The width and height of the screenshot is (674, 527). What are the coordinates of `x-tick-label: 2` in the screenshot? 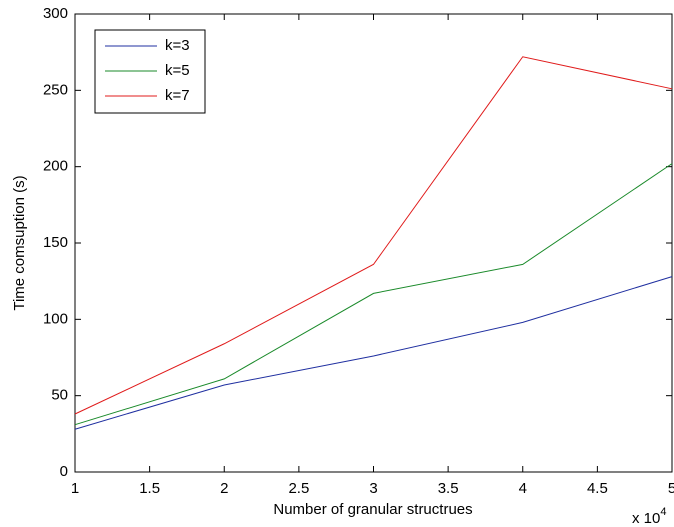 It's located at (224, 488).